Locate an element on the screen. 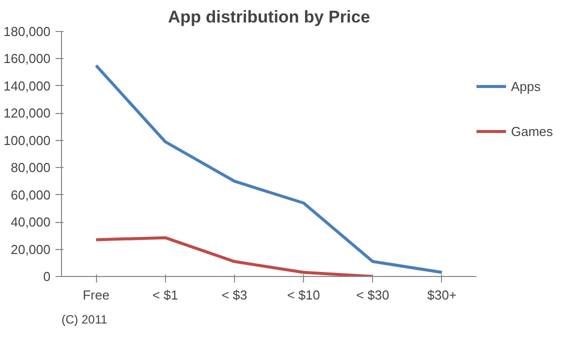  y-tick-label: 100,000 is located at coordinates (27, 140).